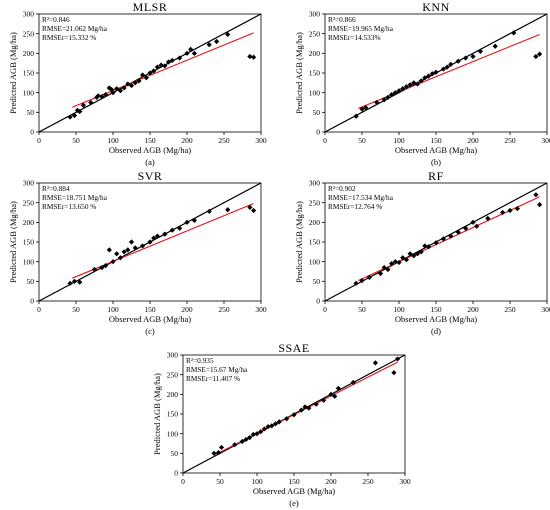 This screenshot has width=550, height=510. Describe the element at coordinates (150, 162) in the screenshot. I see `panel-label: (a)` at that location.